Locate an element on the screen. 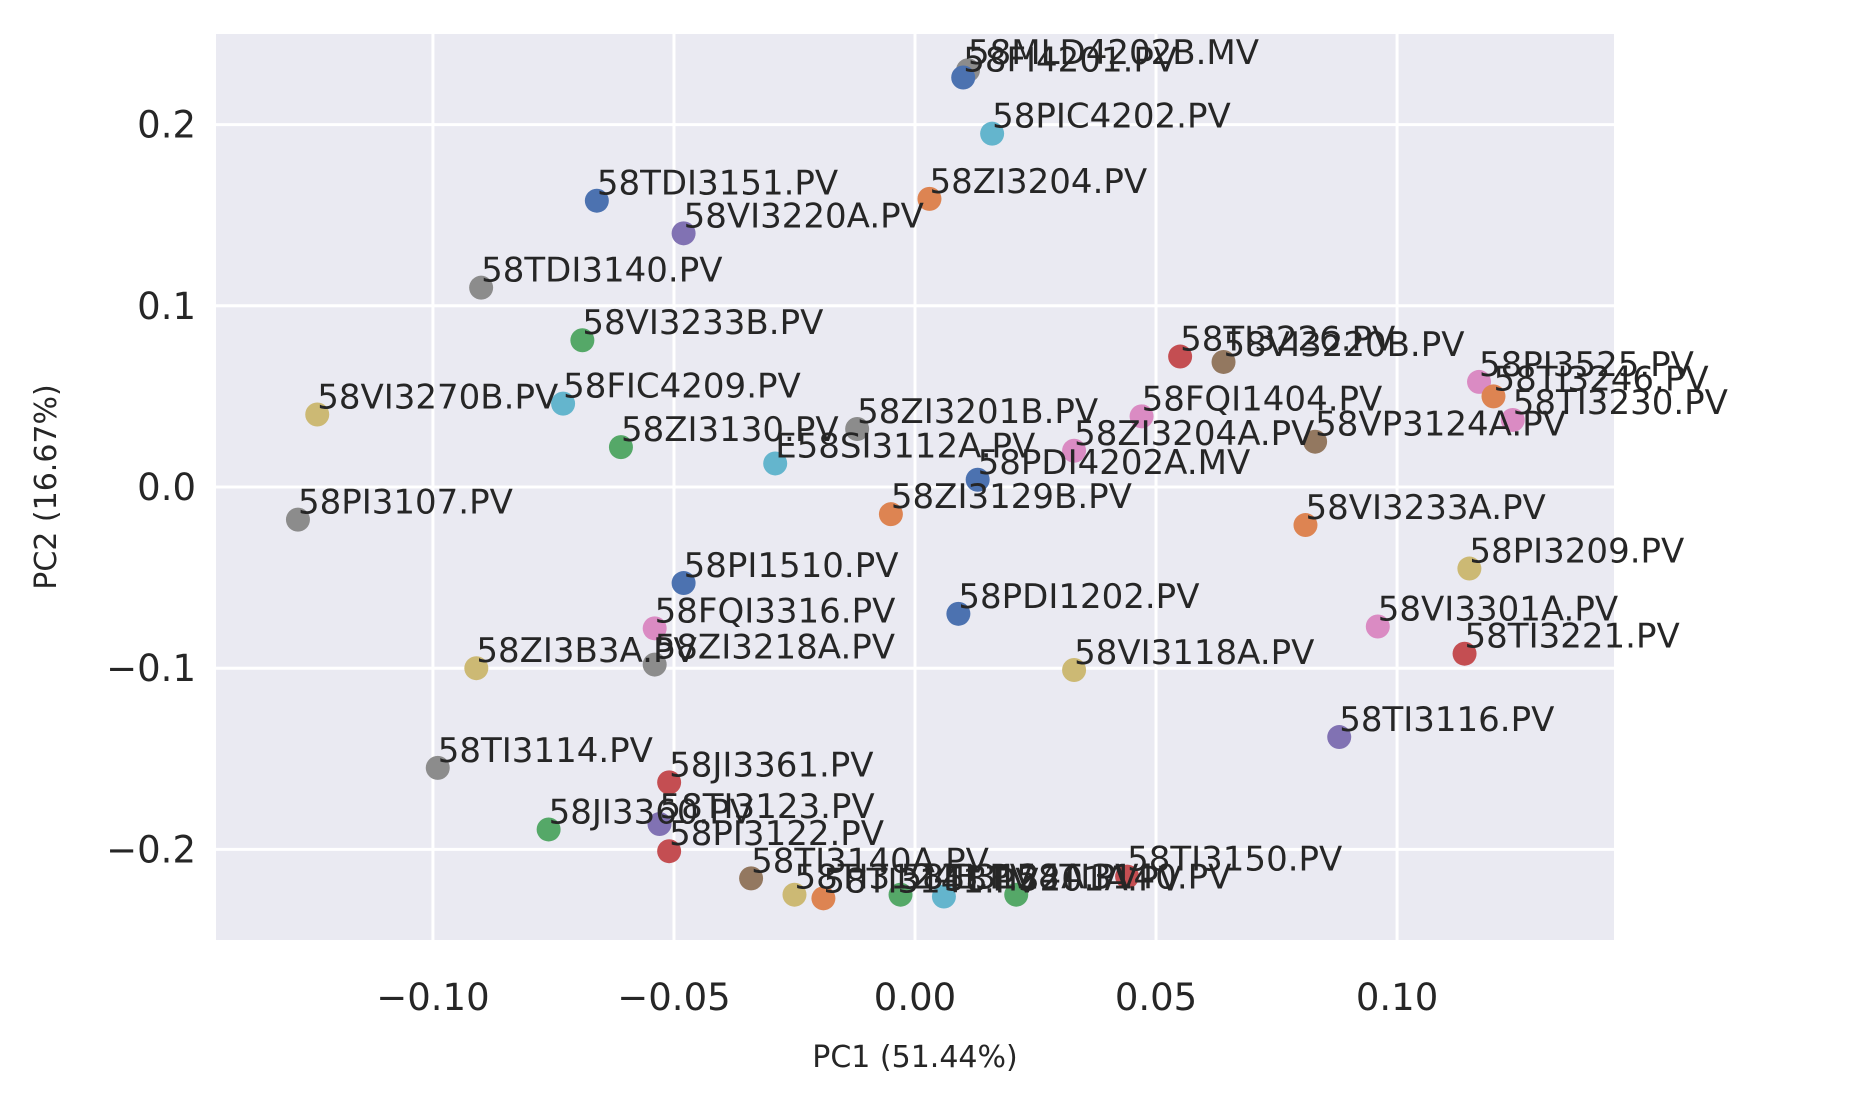 The width and height of the screenshot is (1852, 1099). data-point-label: 58VI3301A.PV is located at coordinates (1498, 610).